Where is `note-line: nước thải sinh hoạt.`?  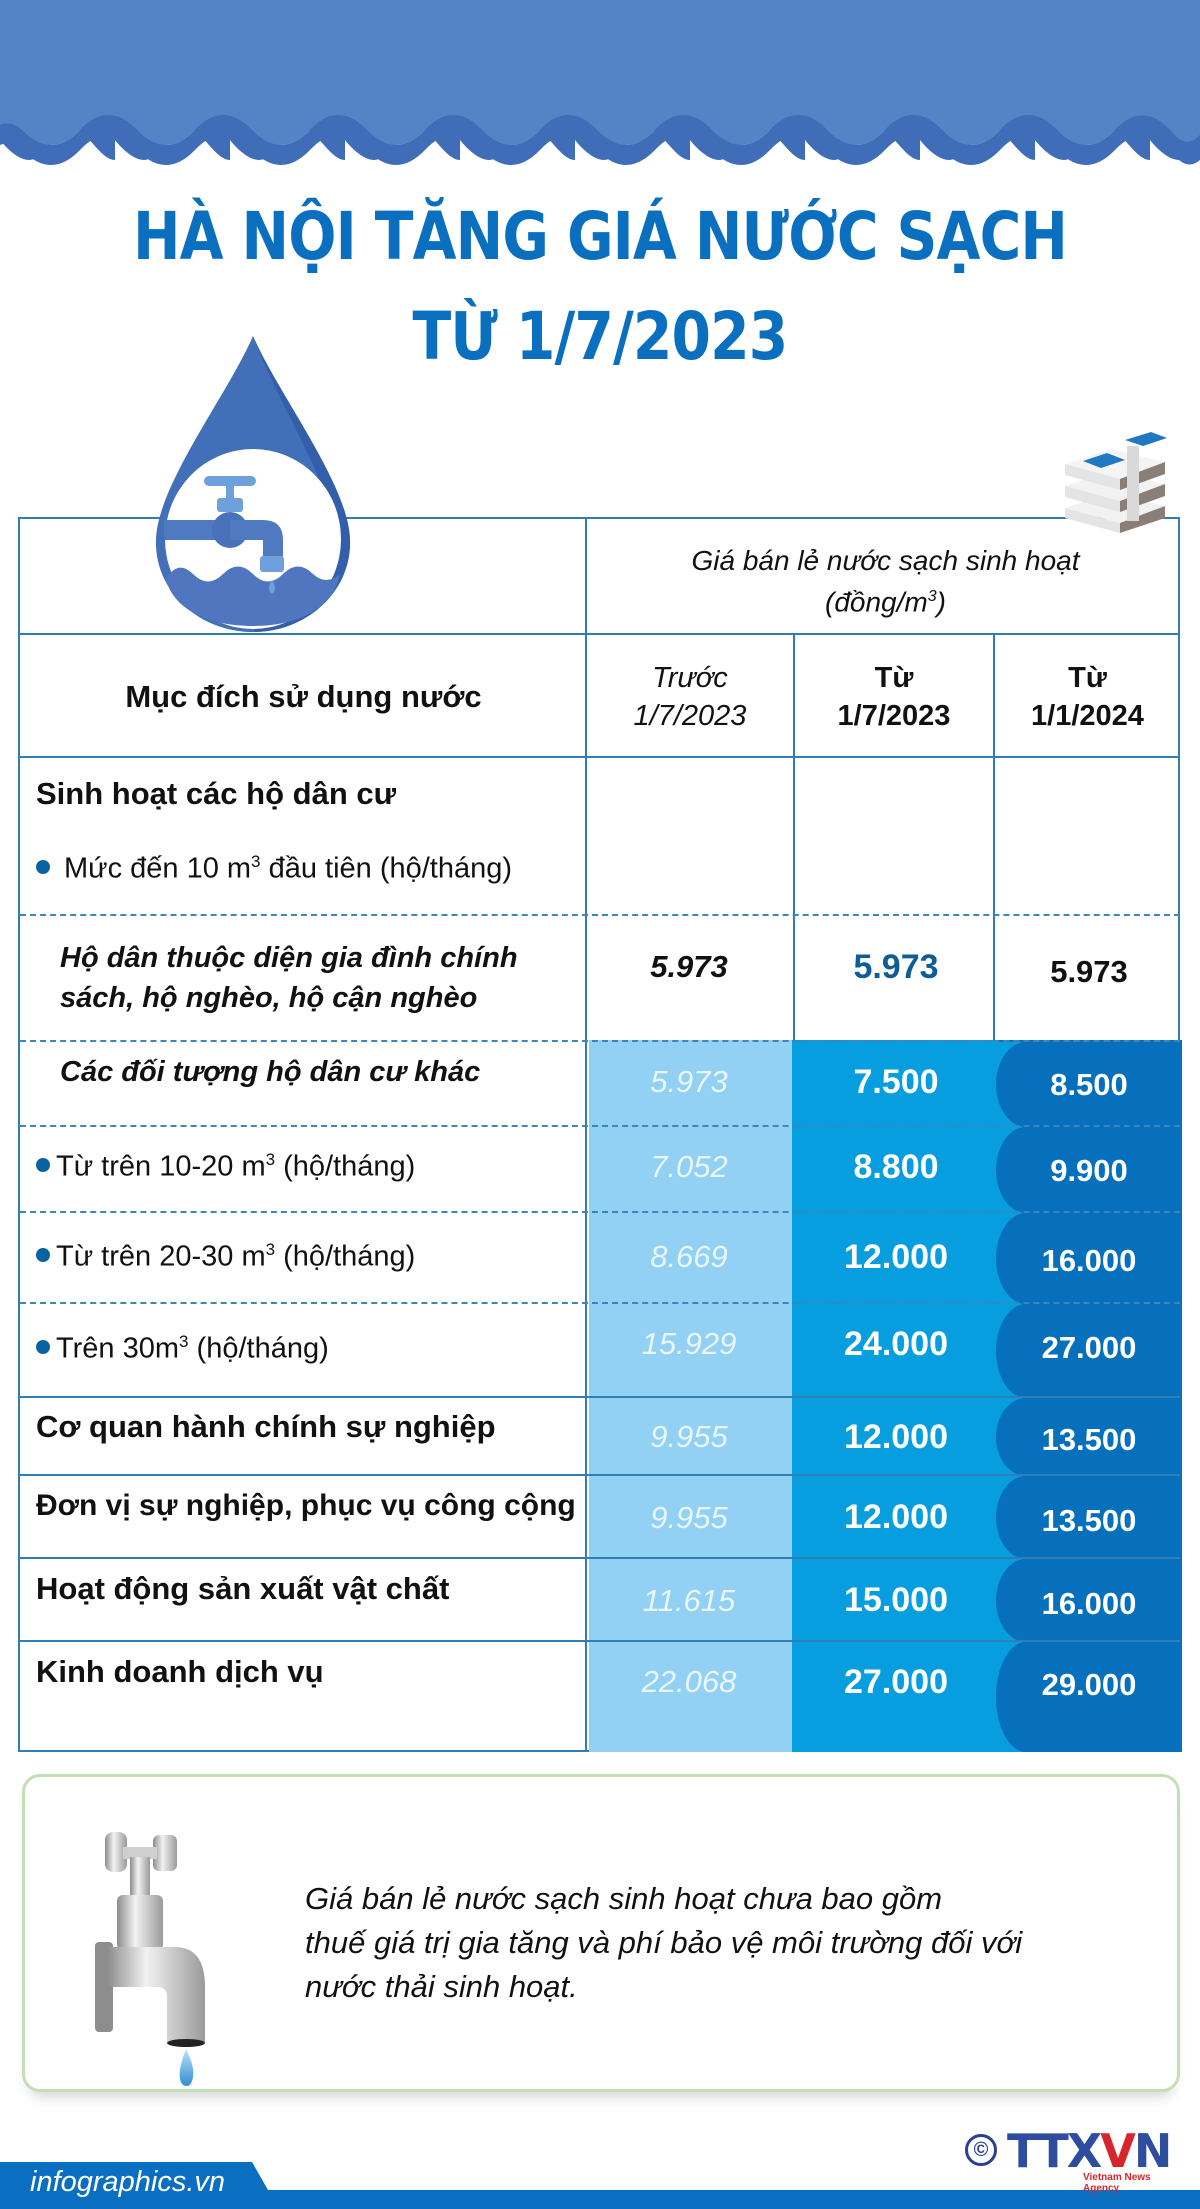
note-line: nước thải sinh hoạt. is located at coordinates (441, 1986).